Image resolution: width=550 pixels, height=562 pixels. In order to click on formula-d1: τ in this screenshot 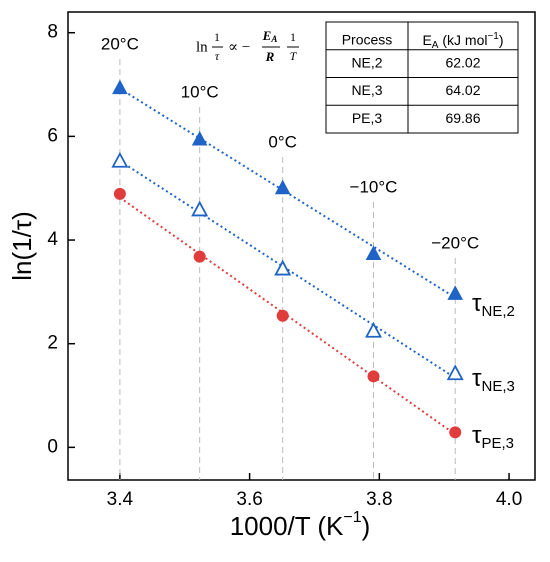, I will do `click(217, 56)`.